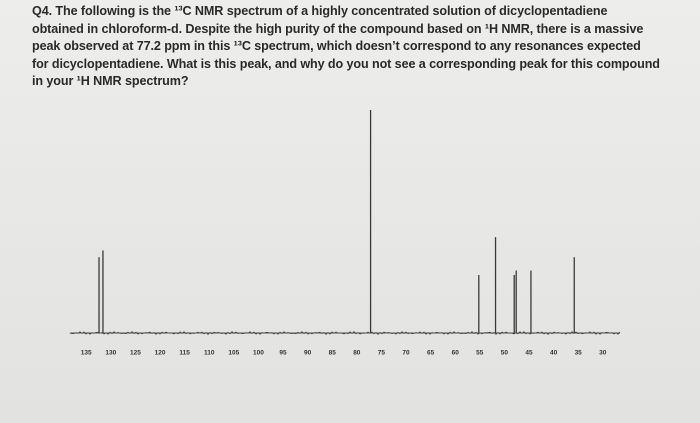 The image size is (700, 423). Describe the element at coordinates (505, 353) in the screenshot. I see `x-tick-label: 50` at that location.